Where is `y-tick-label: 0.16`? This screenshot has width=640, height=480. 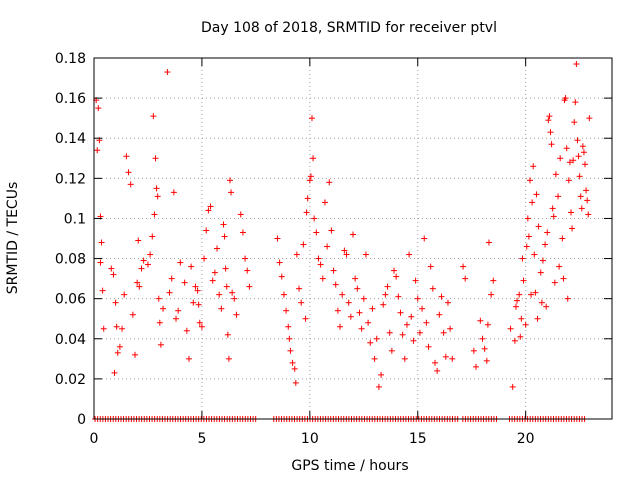 y-tick-label: 0.16 is located at coordinates (70, 99).